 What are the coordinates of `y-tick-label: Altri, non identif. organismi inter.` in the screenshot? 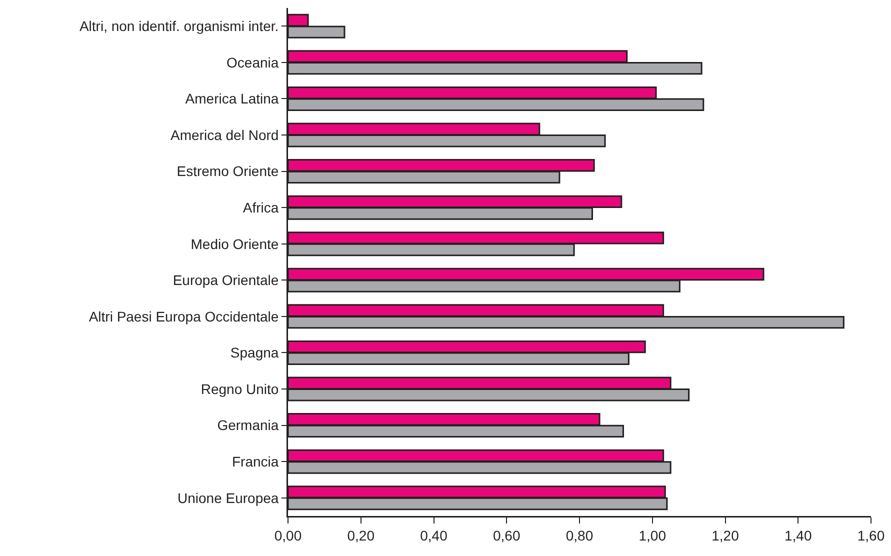 It's located at (179, 26).